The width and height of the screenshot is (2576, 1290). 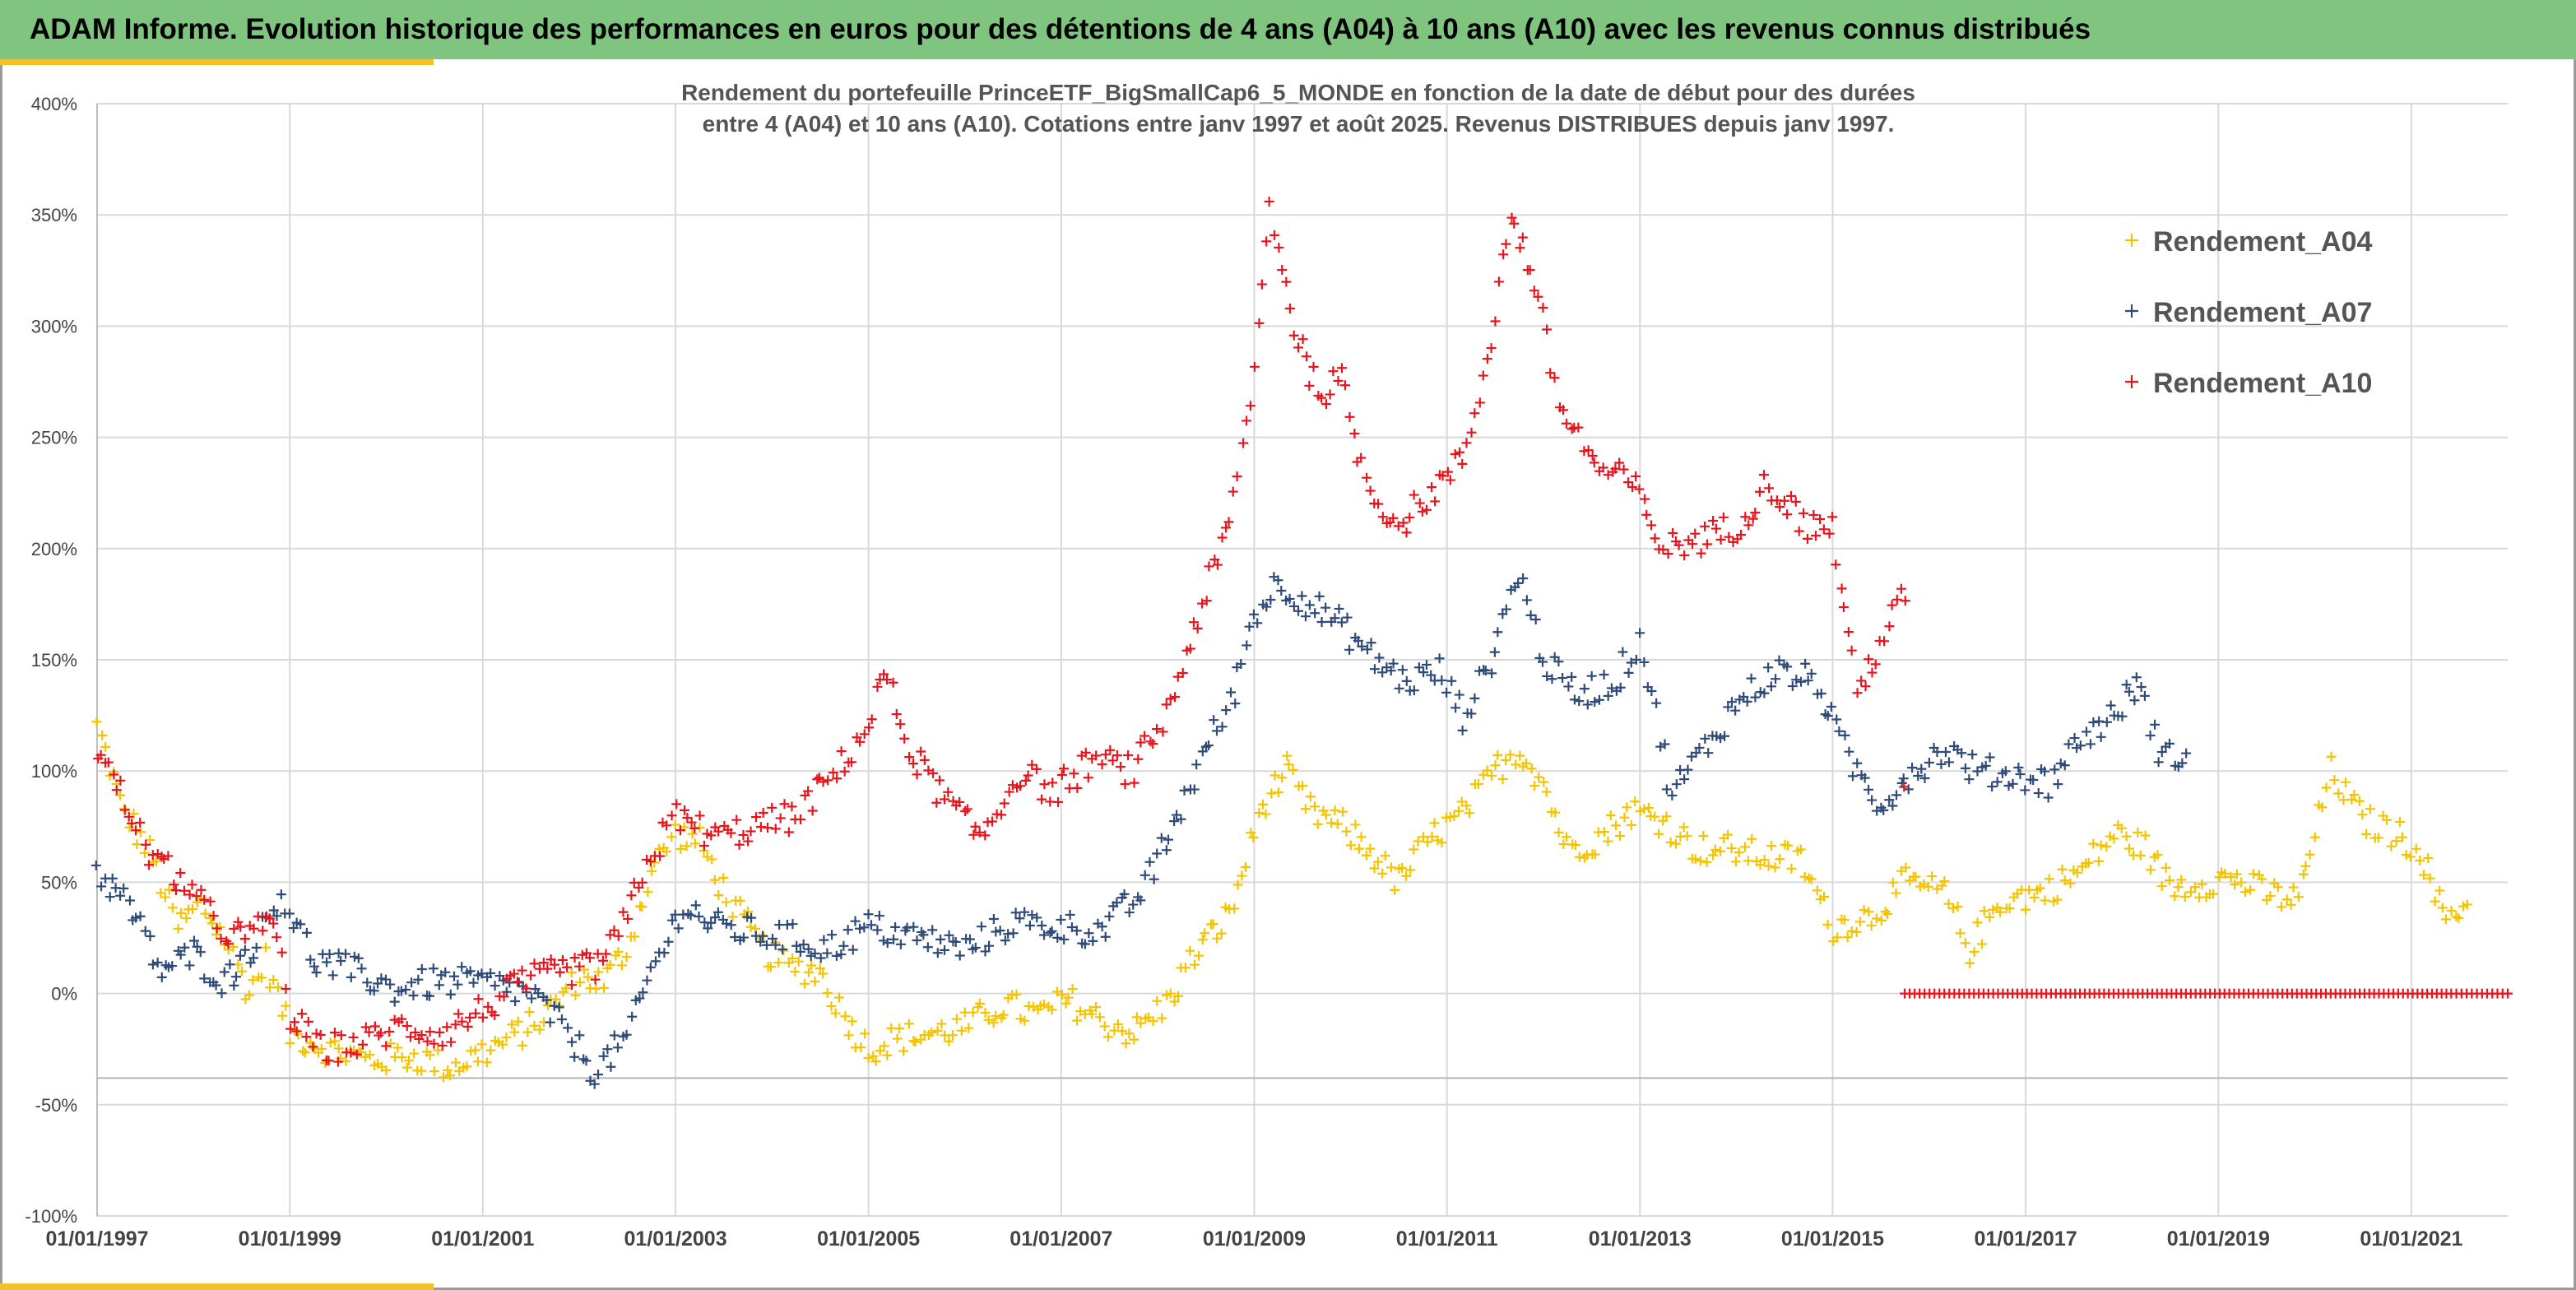 What do you see at coordinates (217, 62) in the screenshot?
I see `accent-bar-top` at bounding box center [217, 62].